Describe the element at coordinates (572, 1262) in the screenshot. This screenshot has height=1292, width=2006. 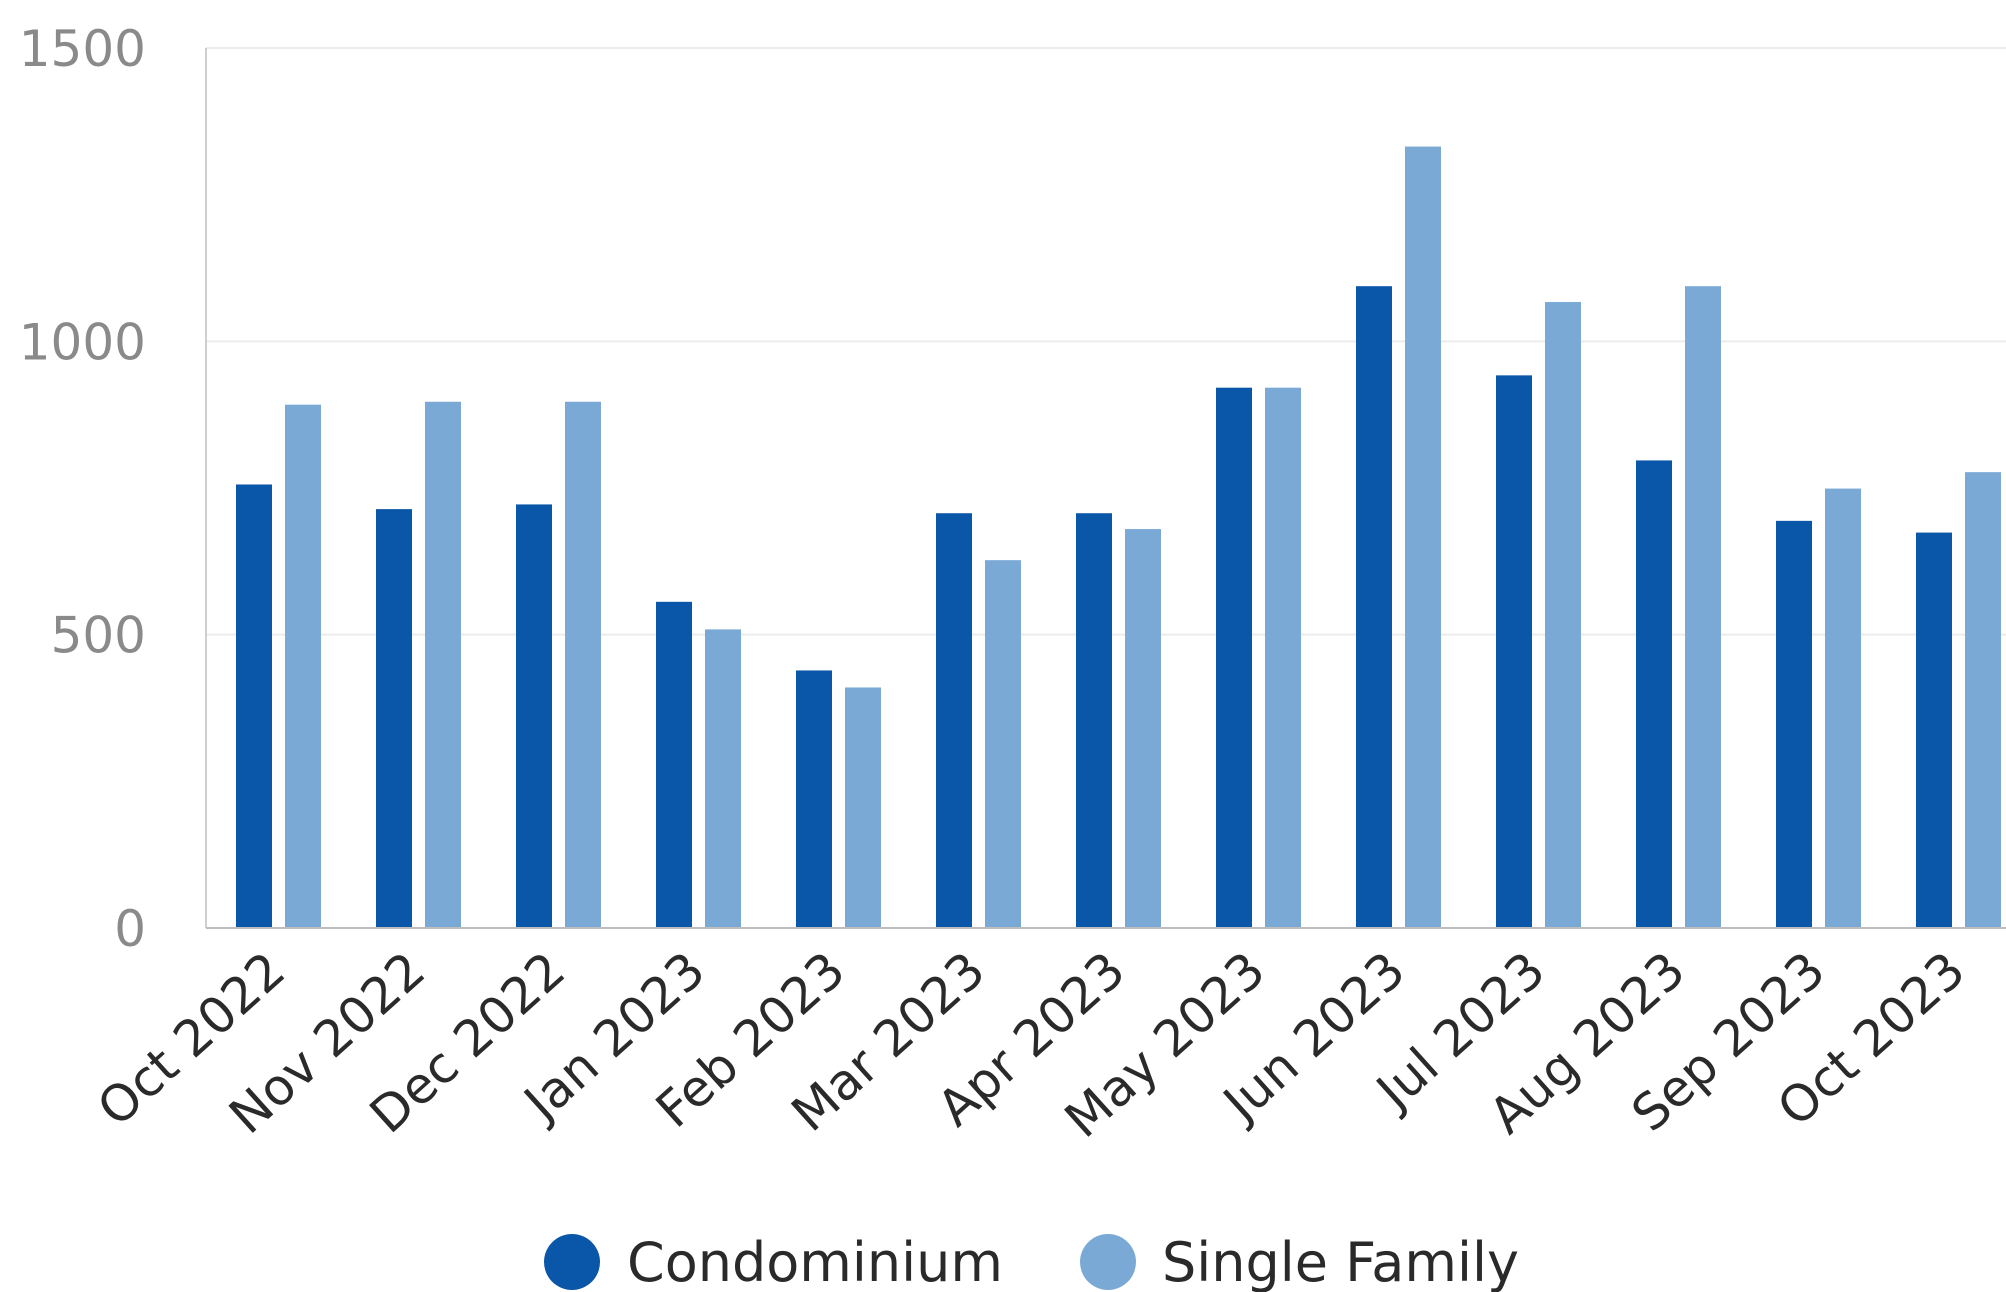
I see `legend-marker-condominium` at that location.